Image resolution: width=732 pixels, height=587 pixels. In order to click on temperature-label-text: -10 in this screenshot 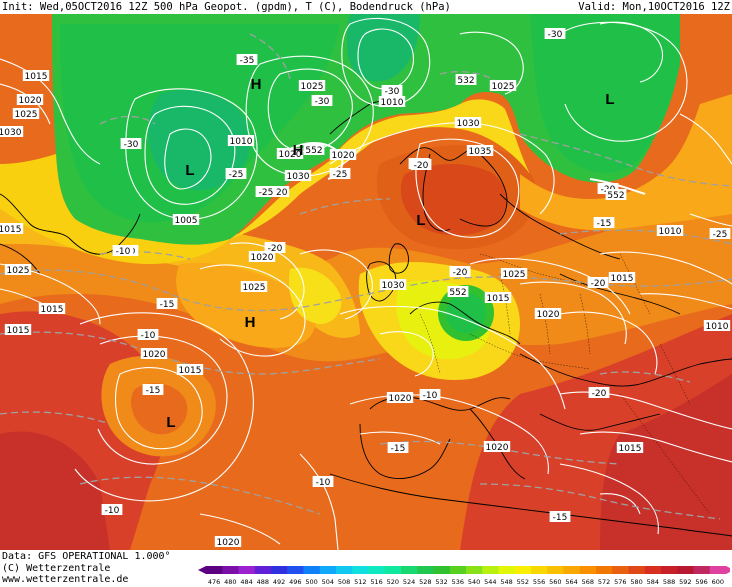, I will do `click(123, 252)`.